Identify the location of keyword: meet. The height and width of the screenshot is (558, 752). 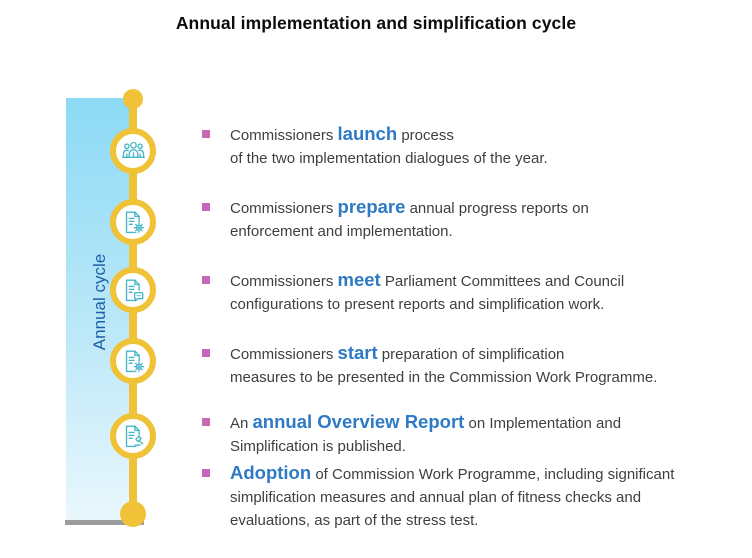
(359, 279).